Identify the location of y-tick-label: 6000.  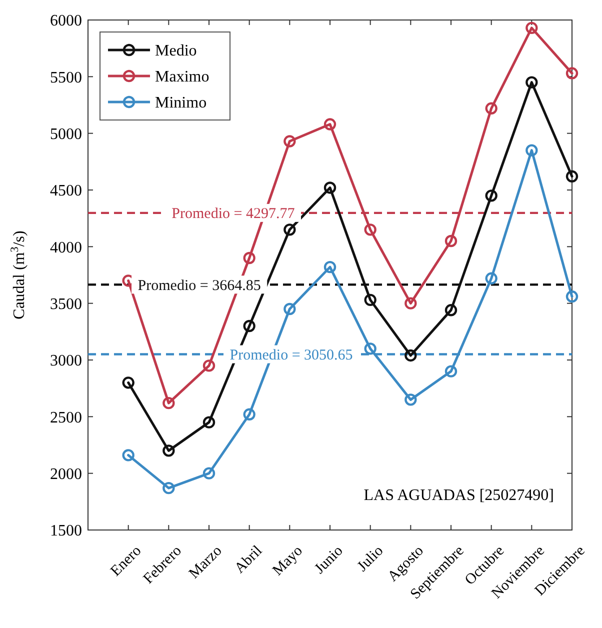
(66, 21).